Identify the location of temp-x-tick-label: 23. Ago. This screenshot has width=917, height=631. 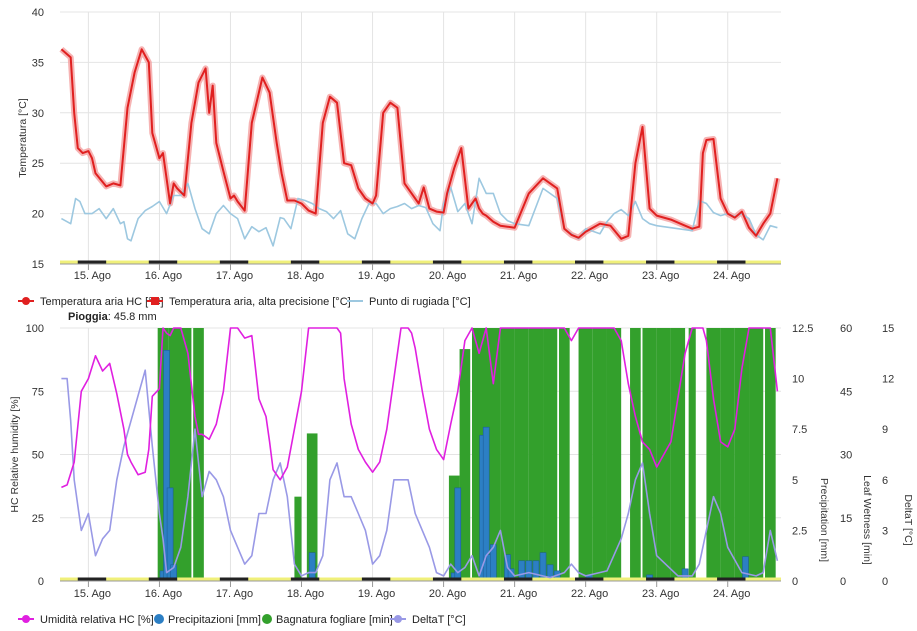
(660, 276).